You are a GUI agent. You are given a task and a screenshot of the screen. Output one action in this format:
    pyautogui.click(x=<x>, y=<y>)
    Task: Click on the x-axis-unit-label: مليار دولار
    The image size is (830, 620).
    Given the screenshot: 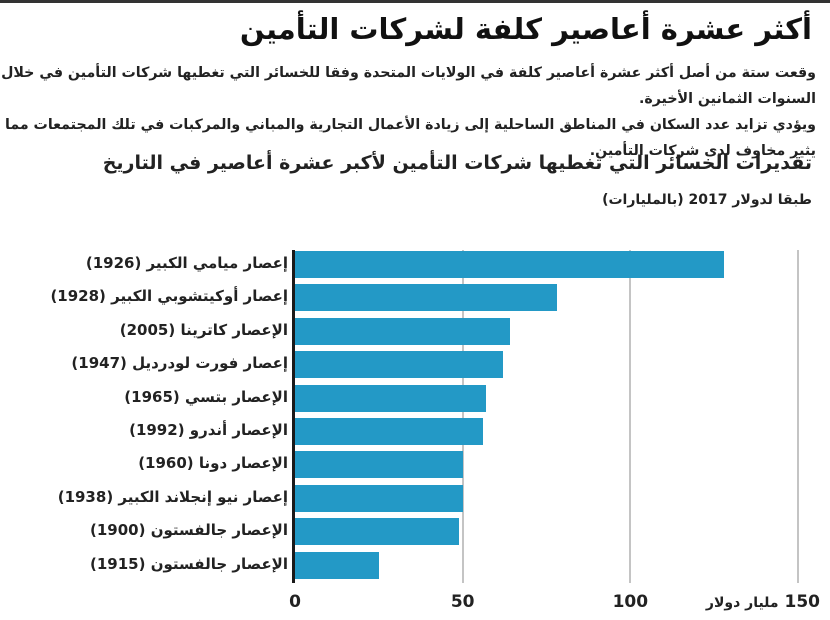 What is the action you would take?
    pyautogui.click(x=742, y=603)
    